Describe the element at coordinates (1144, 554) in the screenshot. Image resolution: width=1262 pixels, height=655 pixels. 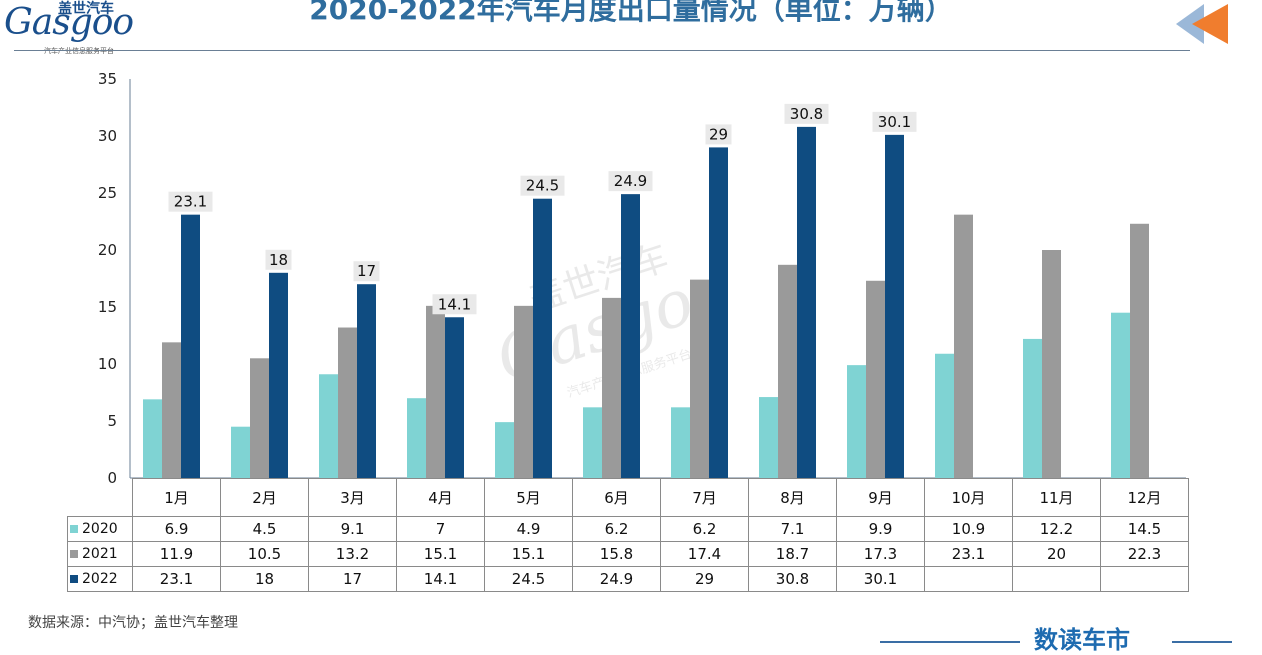
I see `table-cell: 22.3` at that location.